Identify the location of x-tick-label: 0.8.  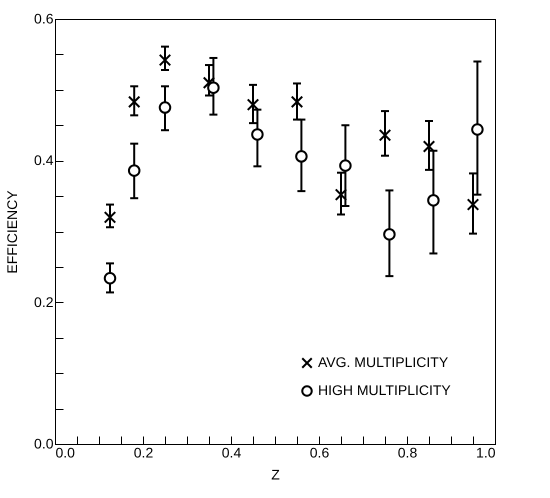
(408, 452).